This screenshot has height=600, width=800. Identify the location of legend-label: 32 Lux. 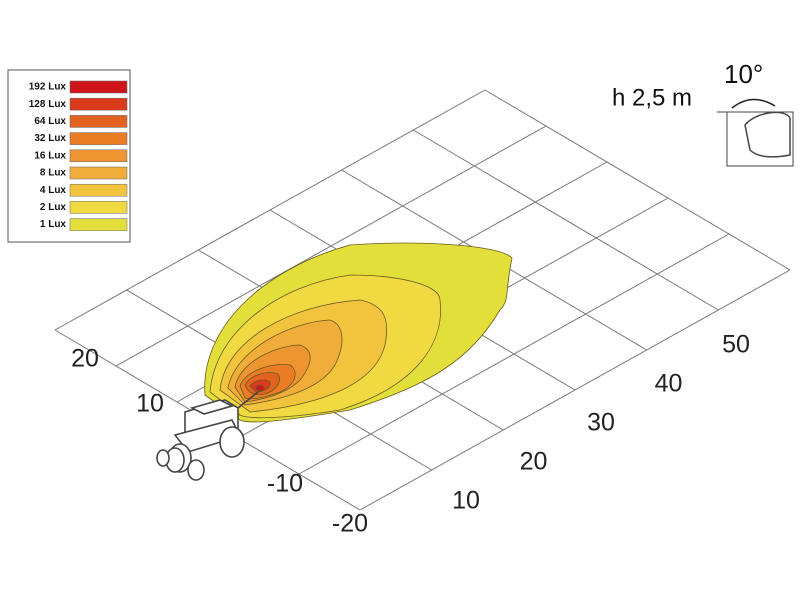
(50, 138).